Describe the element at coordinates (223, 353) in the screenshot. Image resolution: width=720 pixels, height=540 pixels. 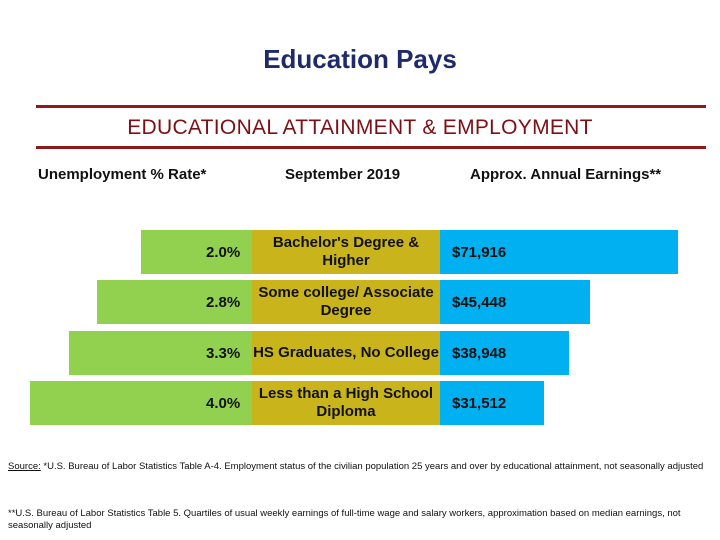
I see `unemployment-rate-label: 3.3%` at that location.